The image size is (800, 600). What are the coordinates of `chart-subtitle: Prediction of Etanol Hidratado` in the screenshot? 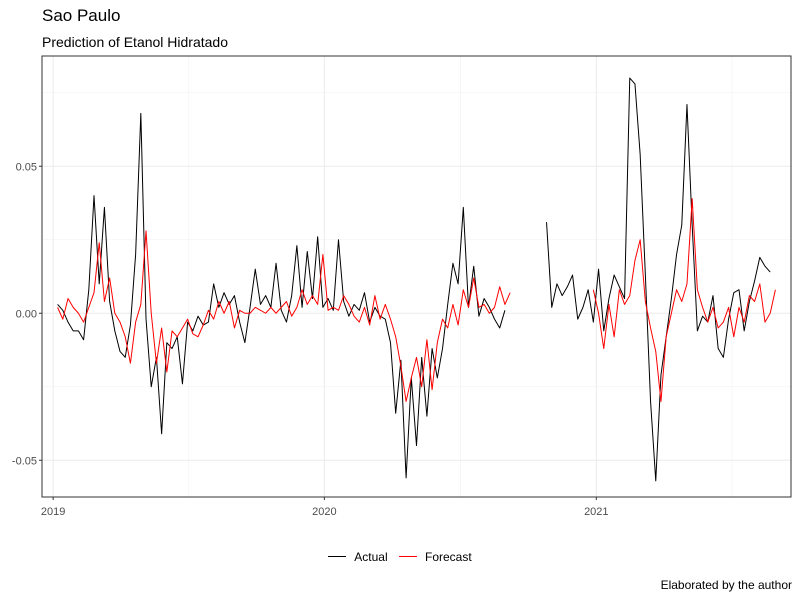 It's located at (135, 42).